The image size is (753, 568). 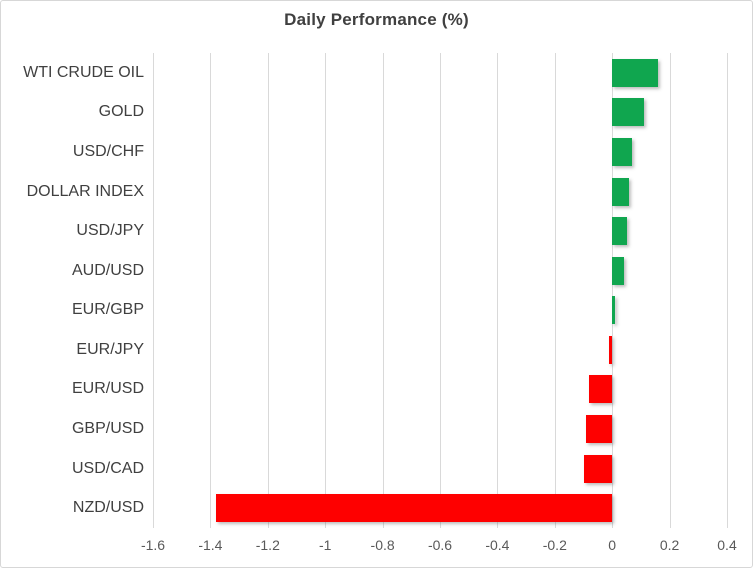 I want to click on x-tick-label: -0.8, so click(x=382, y=545).